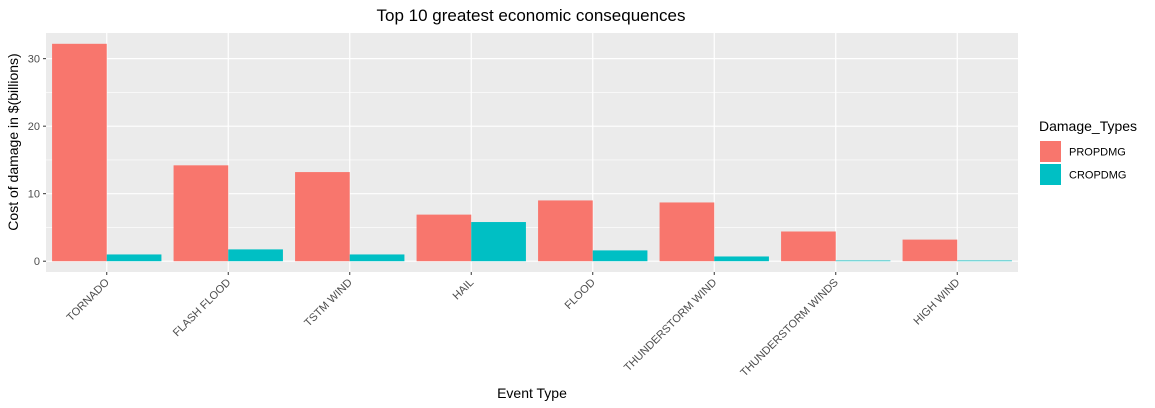 The height and width of the screenshot is (408, 1155). I want to click on y-tick-label: 20, so click(34, 127).